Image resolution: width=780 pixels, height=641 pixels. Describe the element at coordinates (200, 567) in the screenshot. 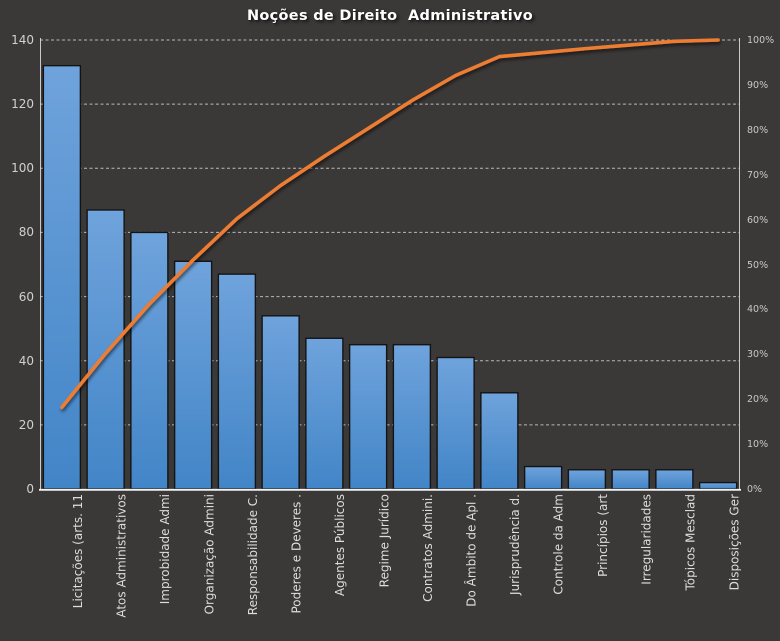

I see `category-tick-label: Organização Admini` at that location.